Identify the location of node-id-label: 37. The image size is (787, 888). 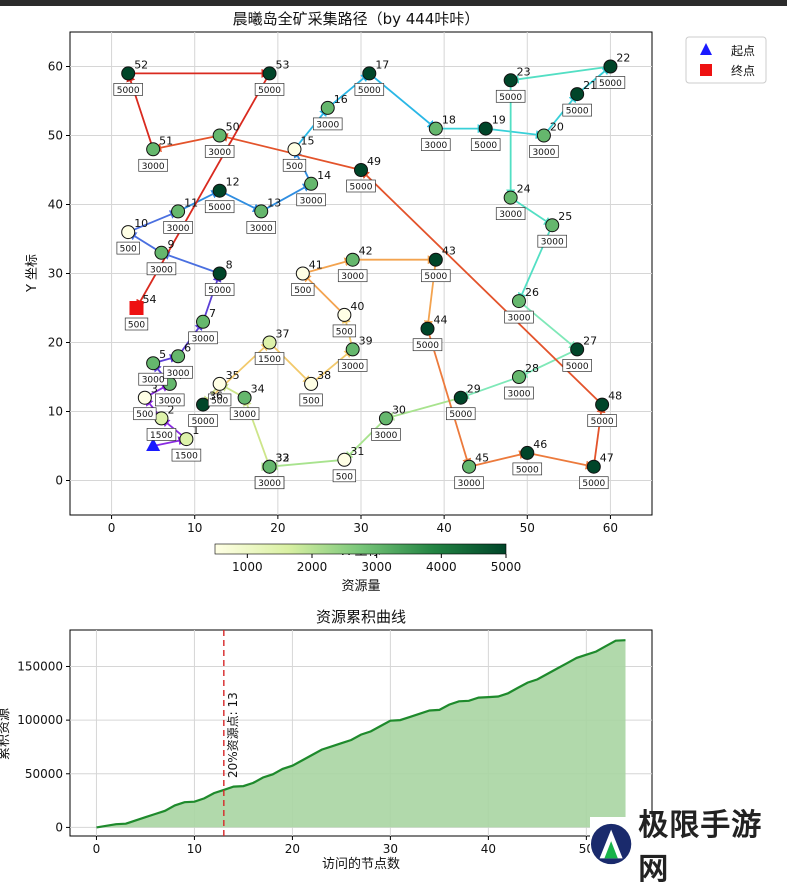
(283, 334).